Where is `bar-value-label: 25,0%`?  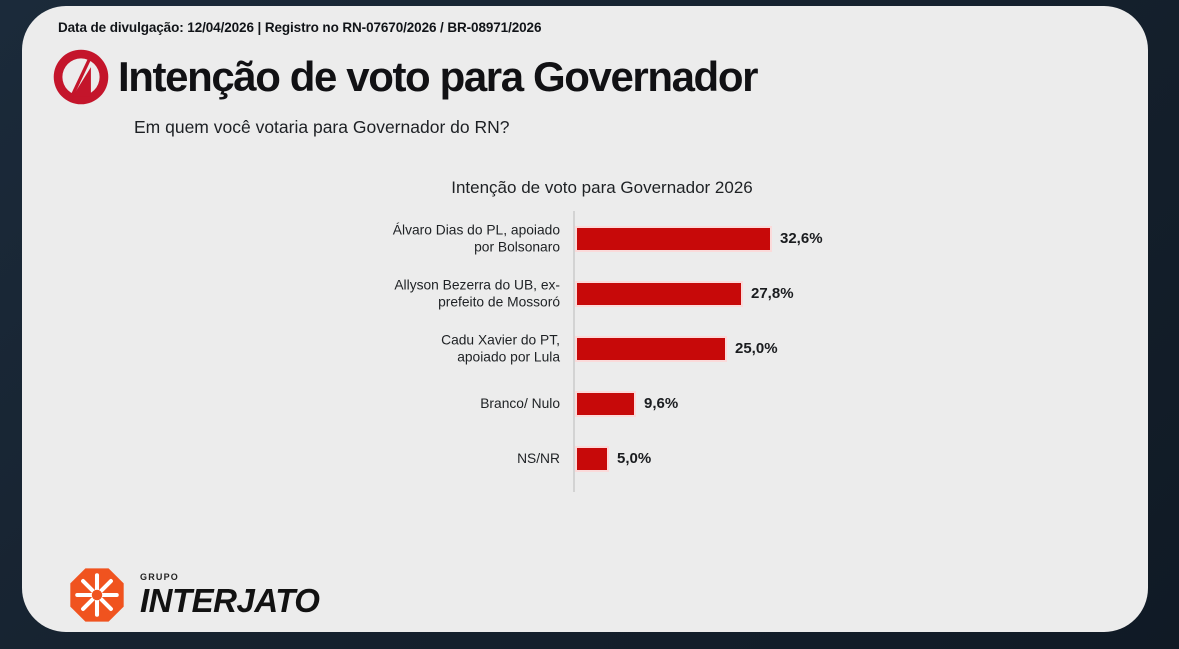
bar-value-label: 25,0% is located at coordinates (756, 348).